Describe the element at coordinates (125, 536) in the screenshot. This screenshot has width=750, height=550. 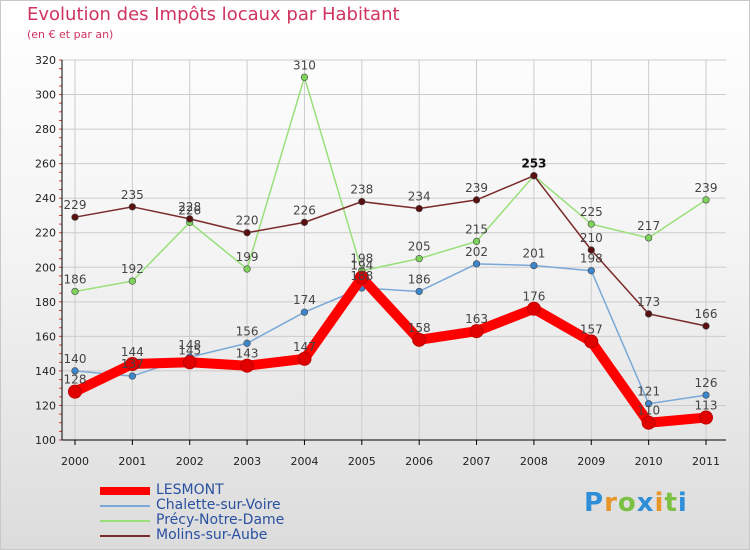
I see `legend-swatch-molins-sur-aube` at that location.